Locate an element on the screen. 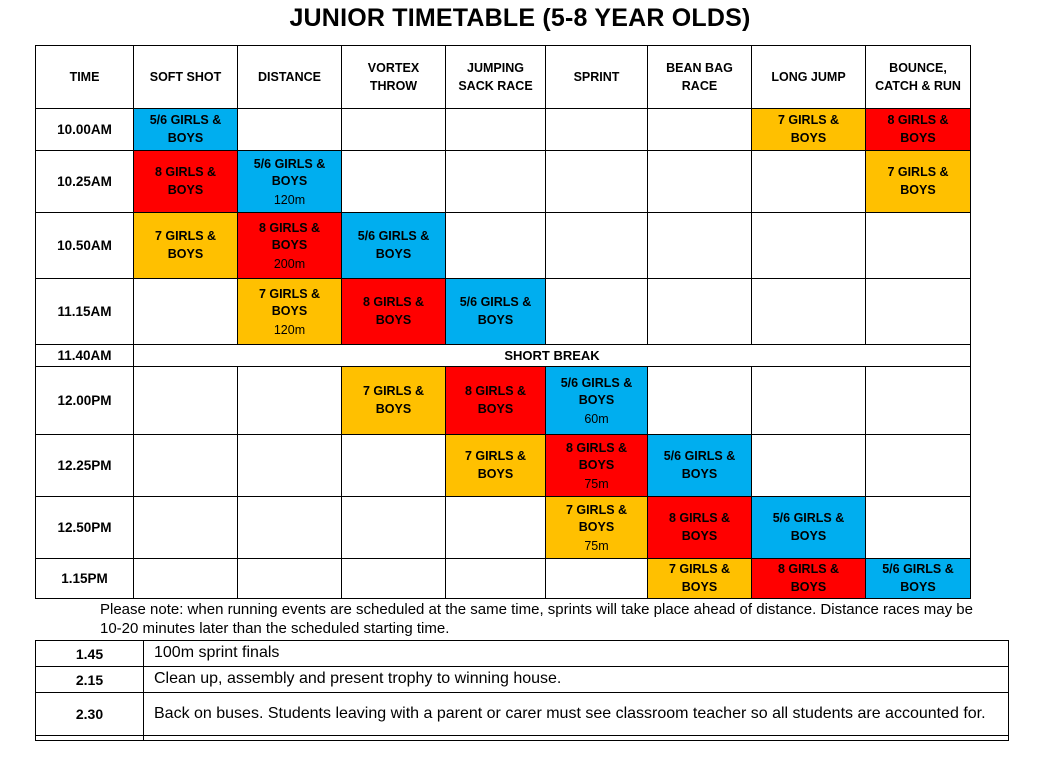 Image resolution: width=1040 pixels, height=759 pixels. time-cell: 11.15AM is located at coordinates (84, 311).